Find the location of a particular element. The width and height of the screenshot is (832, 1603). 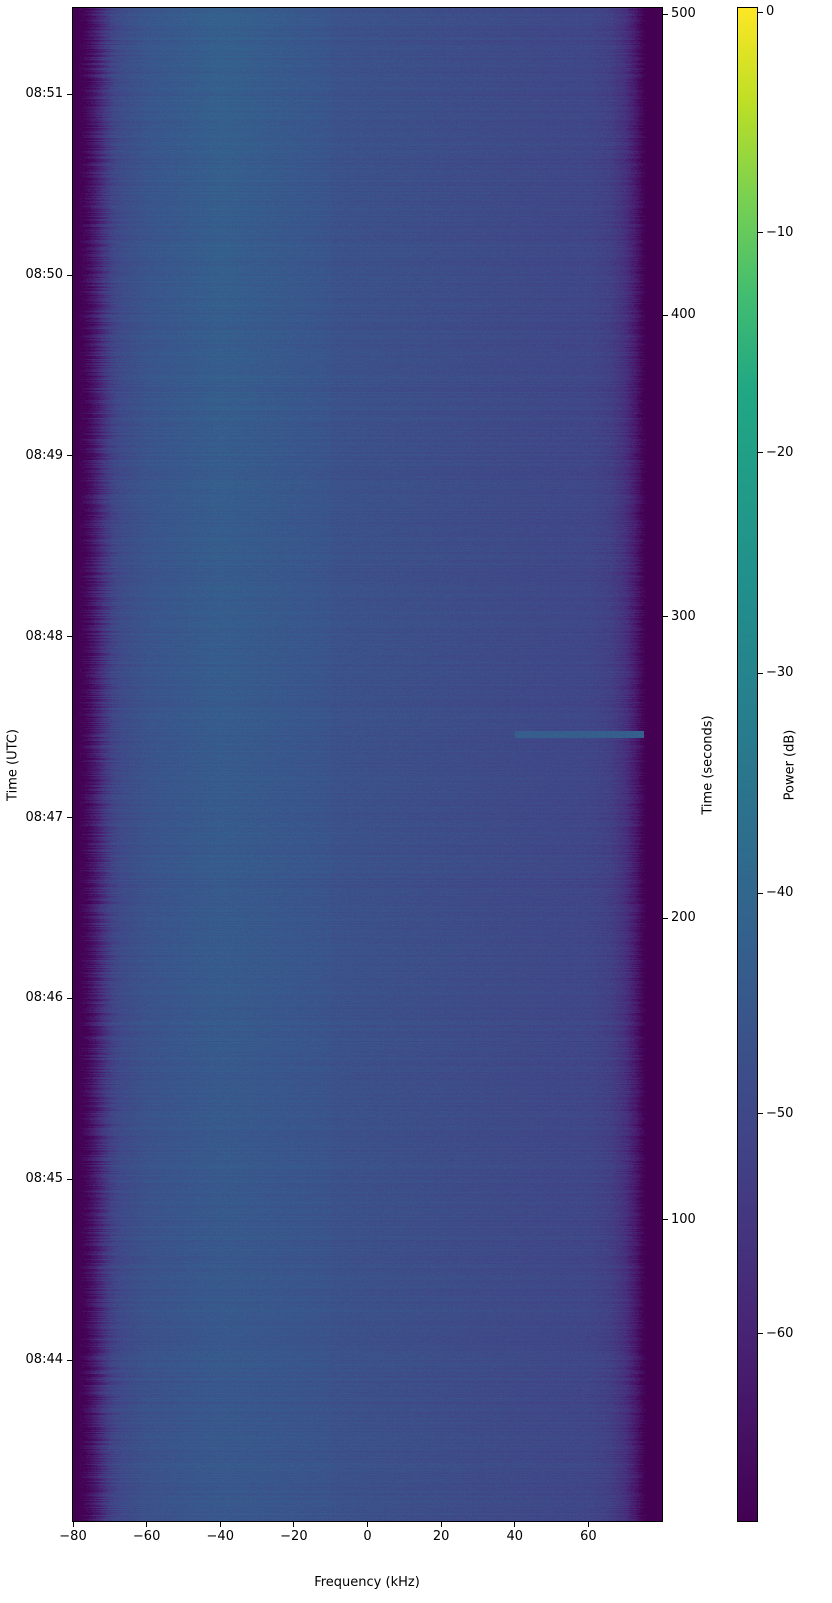

colorbar-tick-label: −10 is located at coordinates (780, 232).